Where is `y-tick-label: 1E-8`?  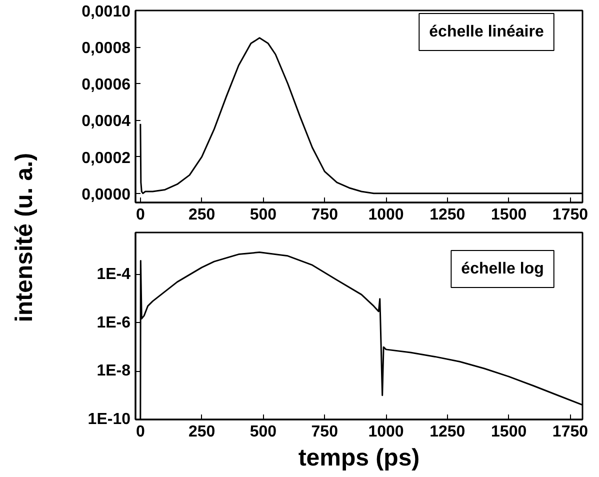
y-tick-label: 1E-8 is located at coordinates (113, 371).